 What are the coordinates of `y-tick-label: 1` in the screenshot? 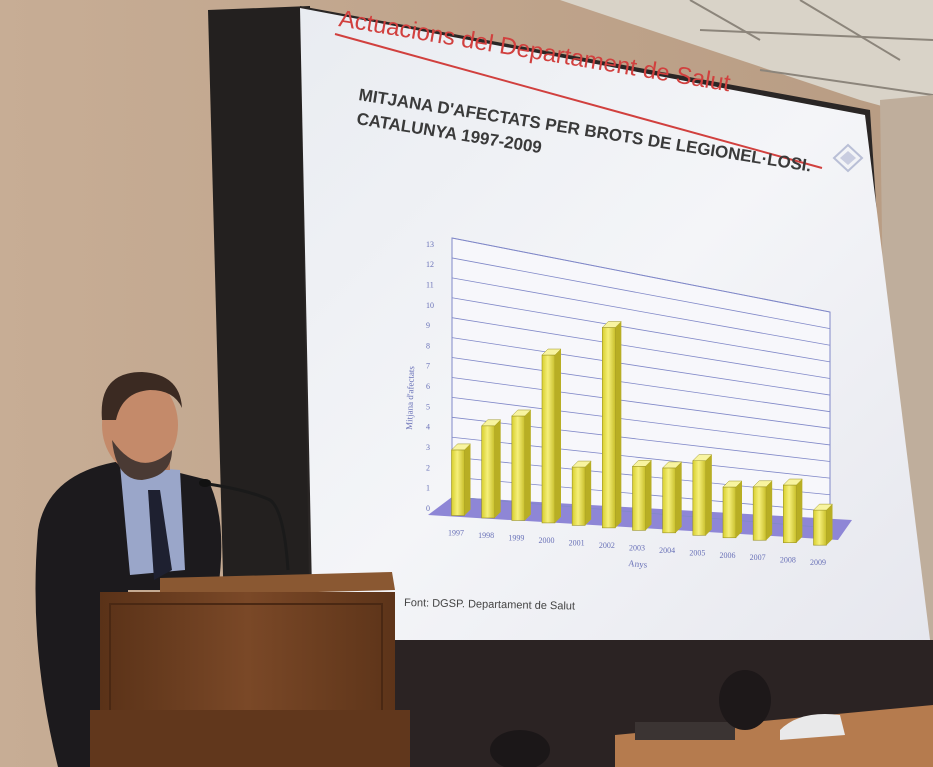 It's located at (428, 488).